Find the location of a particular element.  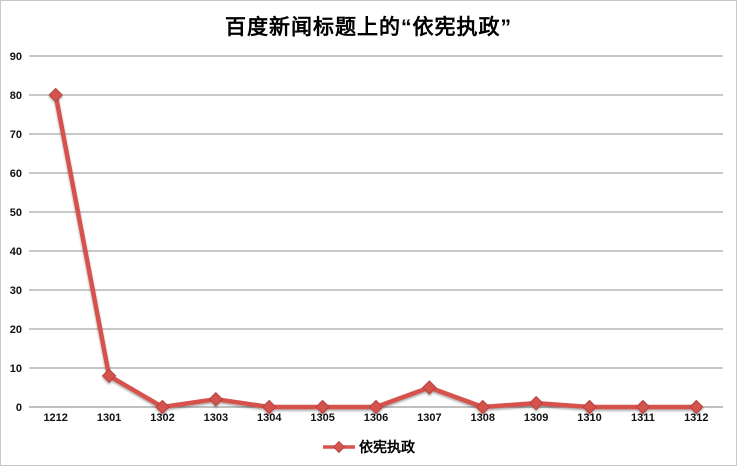

x-axis-tick-label: 1312 is located at coordinates (696, 418).